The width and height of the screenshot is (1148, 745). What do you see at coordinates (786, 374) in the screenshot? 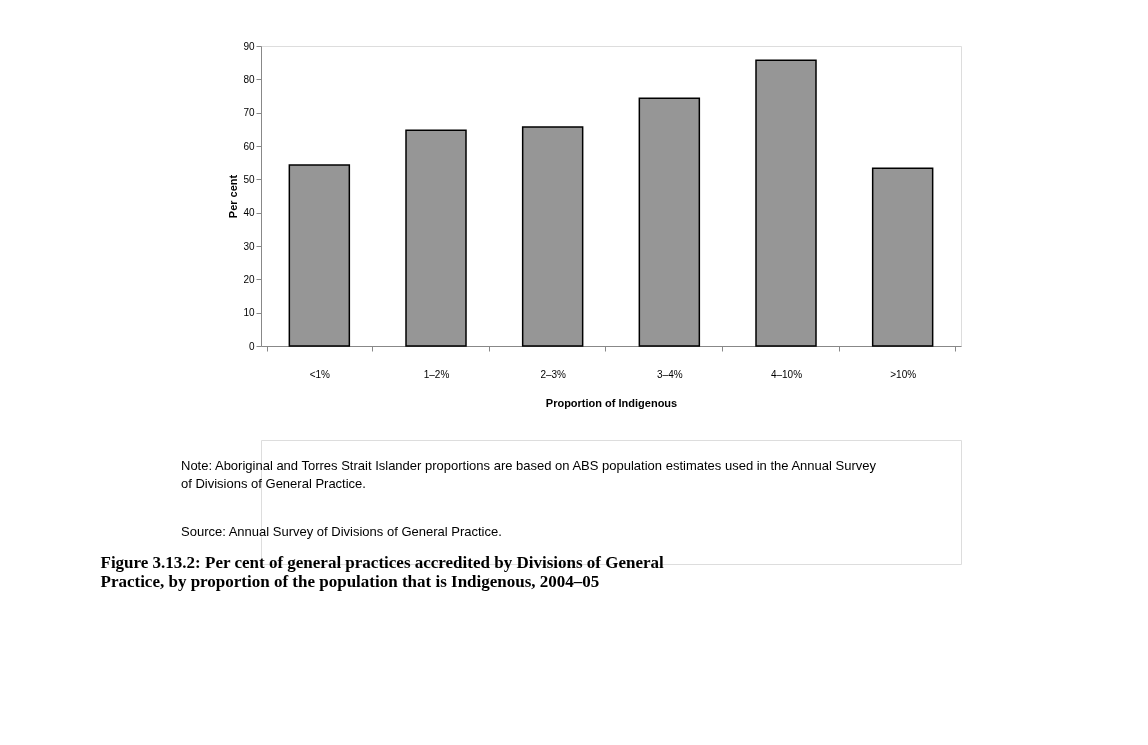
I see `x-tick-label: 4–10%` at bounding box center [786, 374].